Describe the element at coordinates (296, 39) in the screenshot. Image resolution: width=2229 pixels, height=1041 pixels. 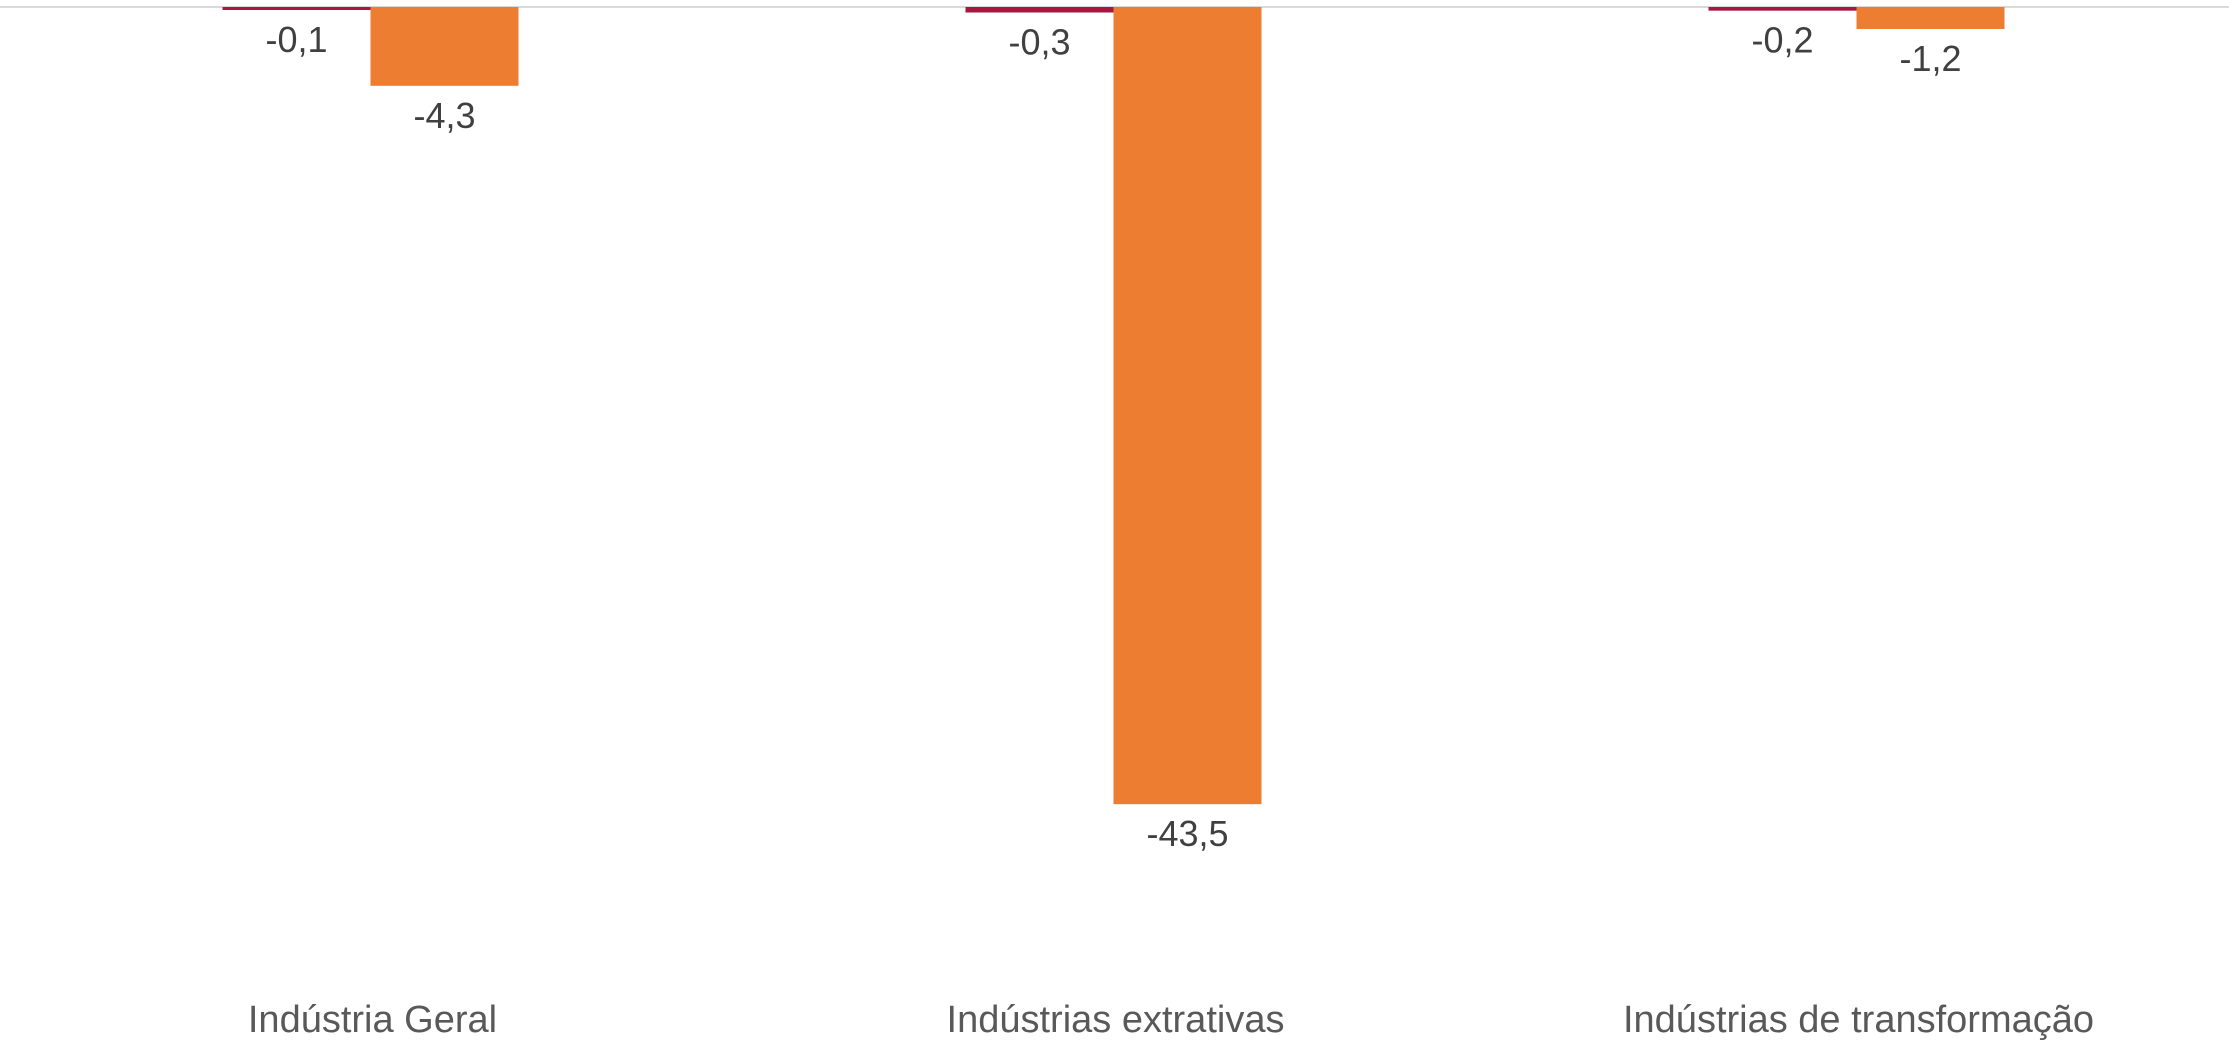
I see `data-label-1-1: -0,1` at that location.